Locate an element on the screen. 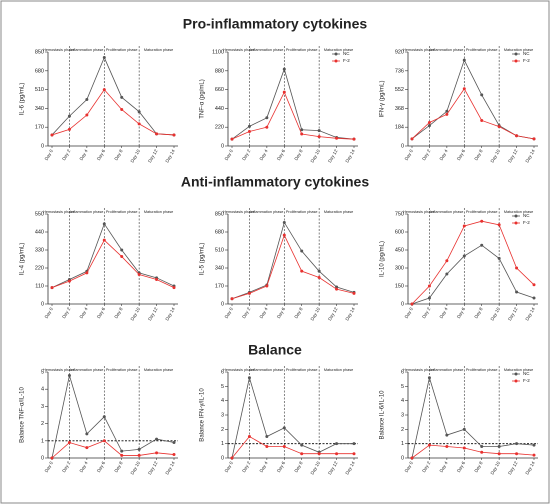 This screenshot has height=504, width=550. y-tick-label: 5 is located at coordinates (222, 387).